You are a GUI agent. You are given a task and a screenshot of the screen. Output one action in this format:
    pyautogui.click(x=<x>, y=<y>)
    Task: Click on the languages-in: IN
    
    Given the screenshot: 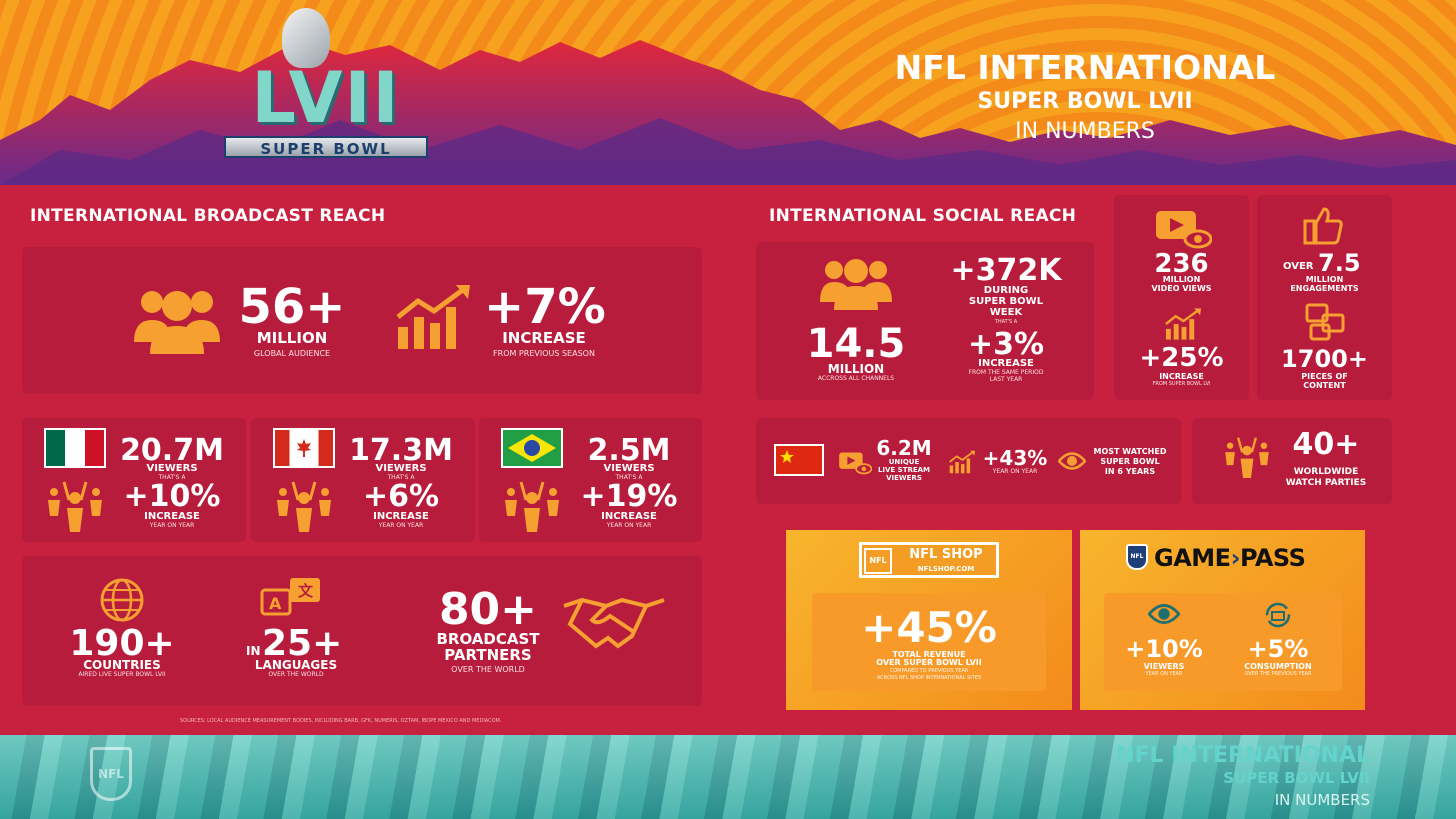 What is the action you would take?
    pyautogui.click(x=253, y=651)
    